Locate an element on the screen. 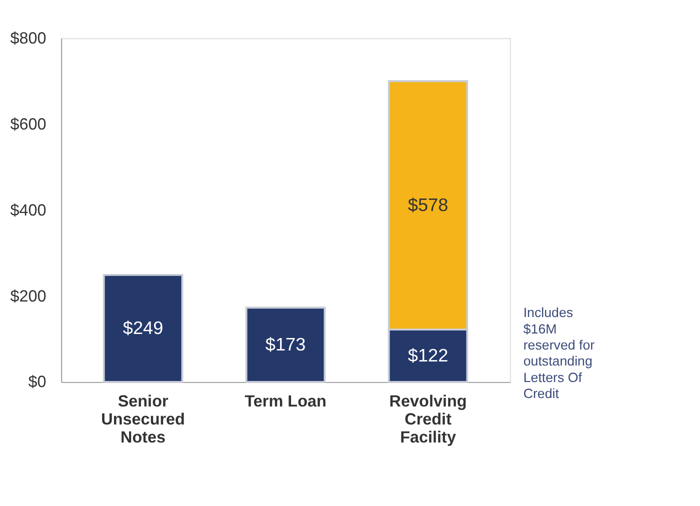  y-tick-label: $600 is located at coordinates (28, 124).